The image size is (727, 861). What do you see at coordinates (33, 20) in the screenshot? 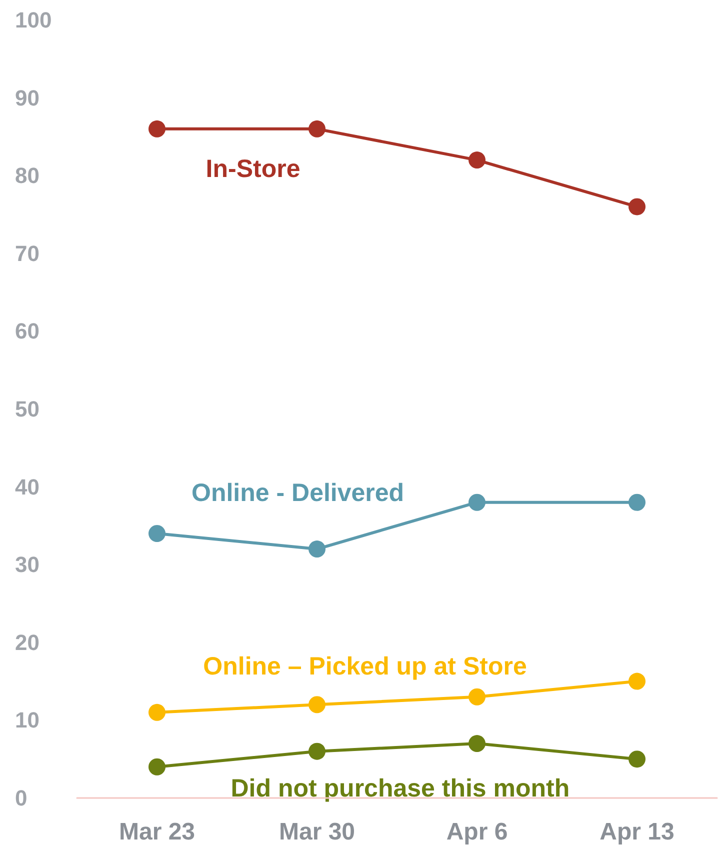
I see `y-tick-label: 100` at bounding box center [33, 20].